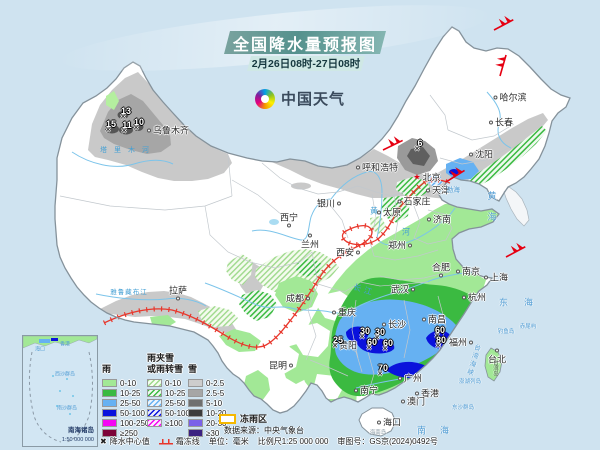 The width and height of the screenshot is (600, 450). What do you see at coordinates (504, 122) in the screenshot?
I see `city-name: 长春` at bounding box center [504, 122].